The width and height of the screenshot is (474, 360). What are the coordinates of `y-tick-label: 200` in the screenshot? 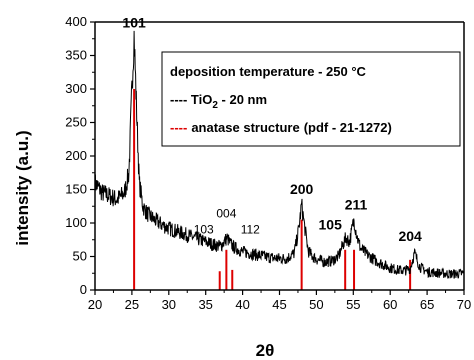 It's located at (76, 155).